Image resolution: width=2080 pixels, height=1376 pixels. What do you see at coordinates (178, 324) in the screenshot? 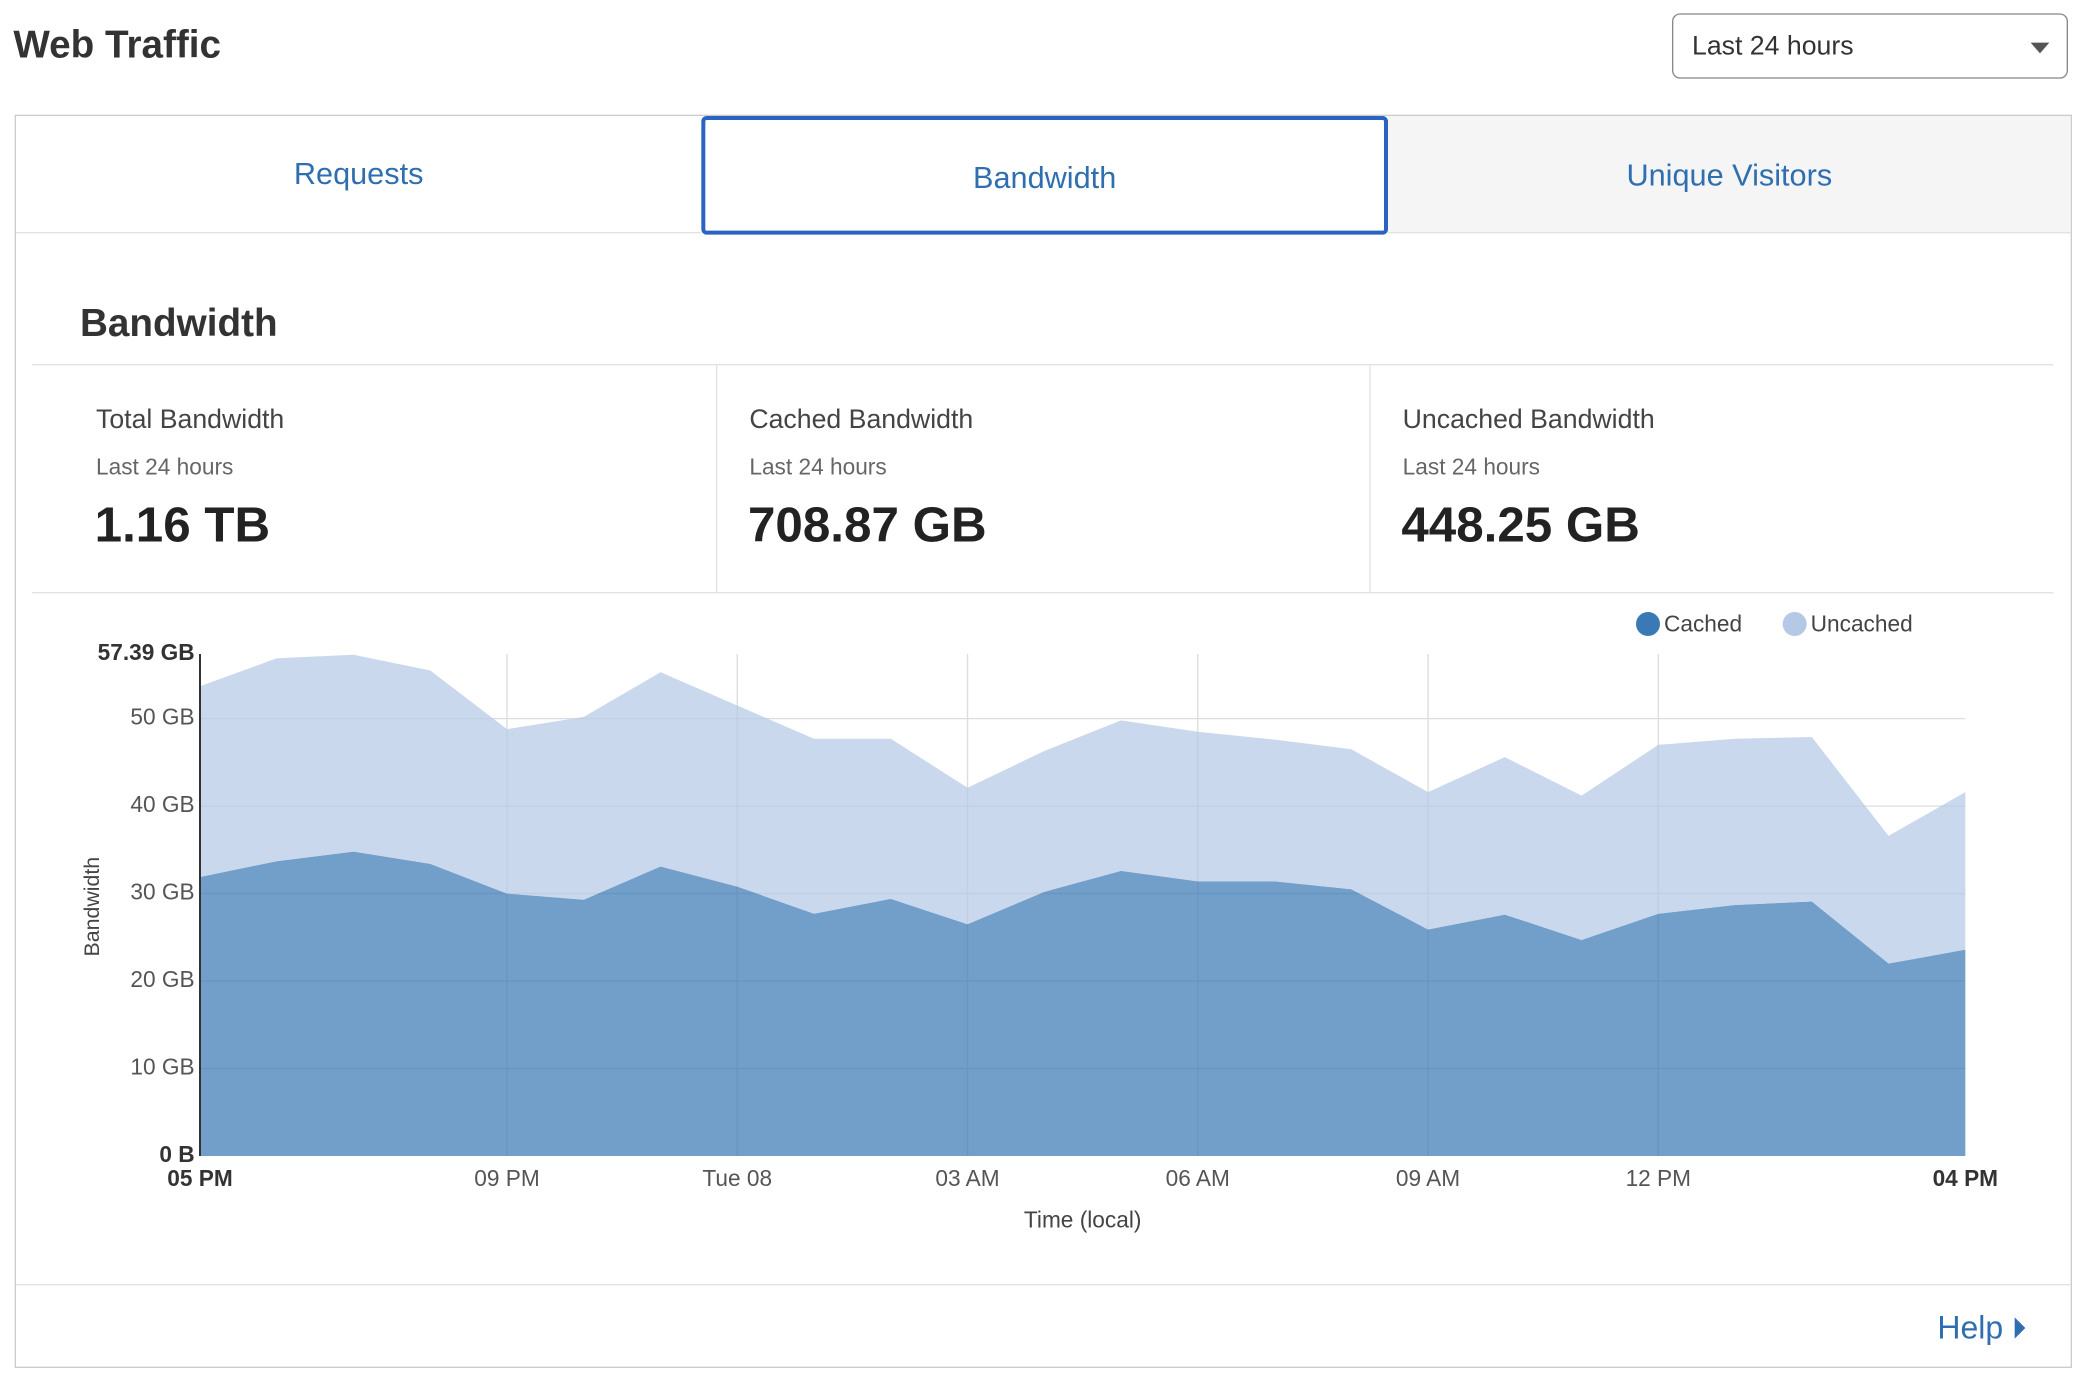
I see `section-title: Bandwidth` at bounding box center [178, 324].